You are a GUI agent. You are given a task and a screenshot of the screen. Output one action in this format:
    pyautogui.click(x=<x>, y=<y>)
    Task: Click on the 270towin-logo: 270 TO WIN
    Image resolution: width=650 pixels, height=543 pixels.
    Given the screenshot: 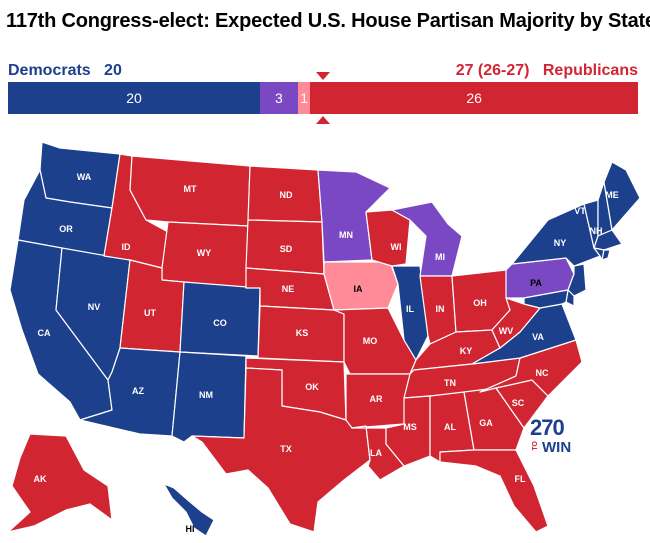 What is the action you would take?
    pyautogui.click(x=560, y=440)
    